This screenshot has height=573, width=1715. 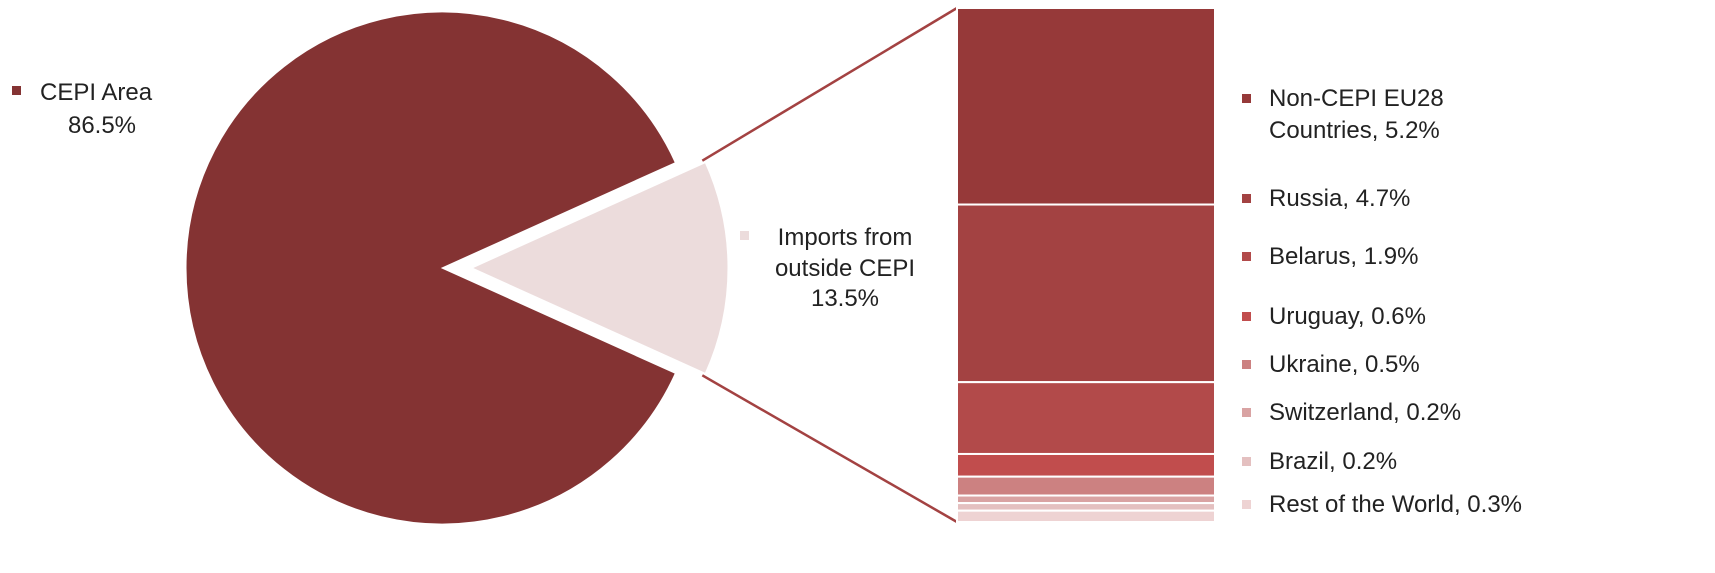 What do you see at coordinates (1086, 106) in the screenshot?
I see `bar-segment-non-cepi-eu28` at bounding box center [1086, 106].